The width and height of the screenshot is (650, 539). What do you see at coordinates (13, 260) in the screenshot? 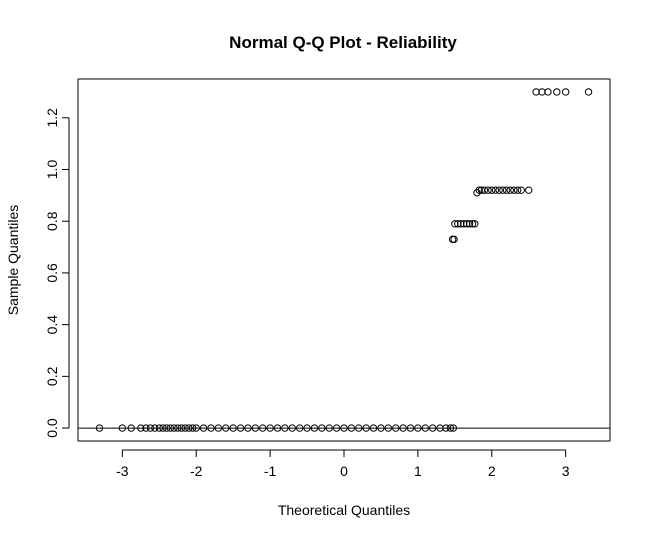
I see `y-axis-label: Sample Quantiles` at bounding box center [13, 260].